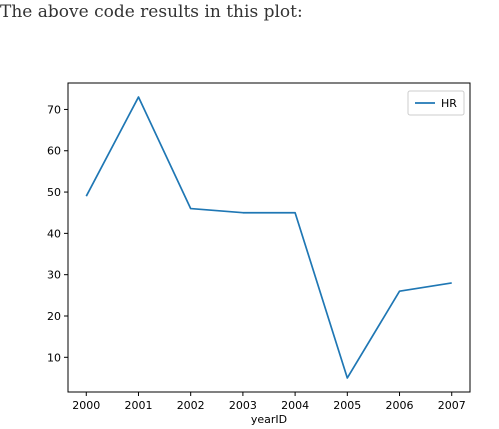  Describe the element at coordinates (54, 275) in the screenshot. I see `y-tick-label: 30` at that location.